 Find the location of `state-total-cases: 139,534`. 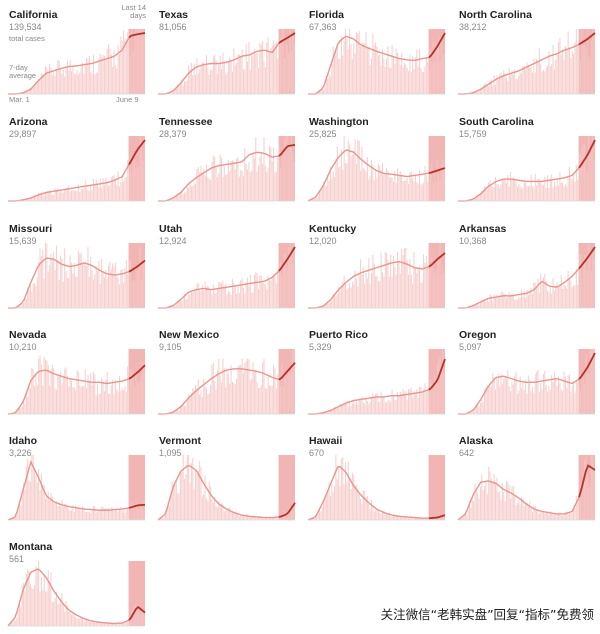

state-total-cases: 139,534 is located at coordinates (25, 27).